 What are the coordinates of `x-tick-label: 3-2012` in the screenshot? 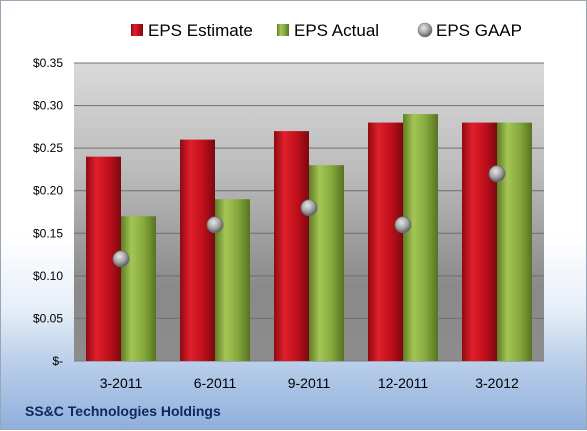 It's located at (497, 383).